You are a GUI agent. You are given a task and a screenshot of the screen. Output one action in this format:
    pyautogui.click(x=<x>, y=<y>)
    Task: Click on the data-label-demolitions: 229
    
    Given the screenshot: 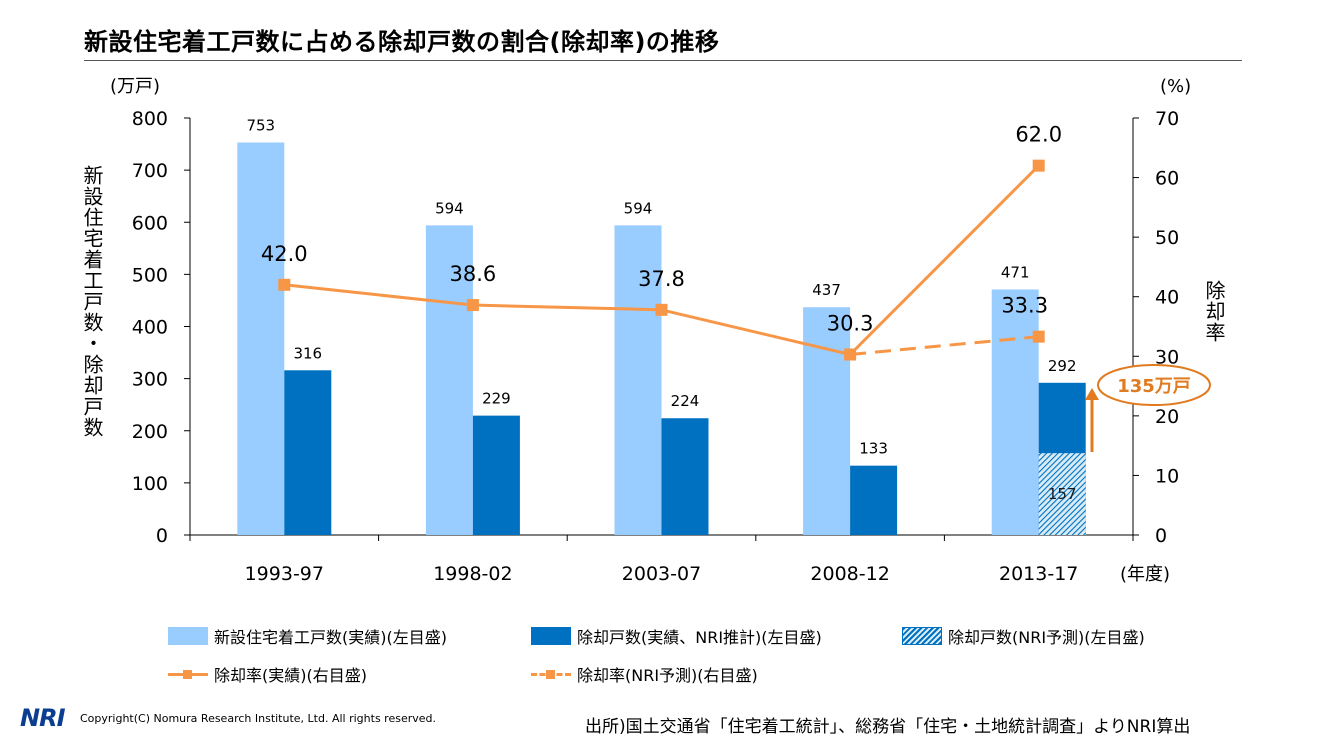 What is the action you would take?
    pyautogui.click(x=496, y=399)
    